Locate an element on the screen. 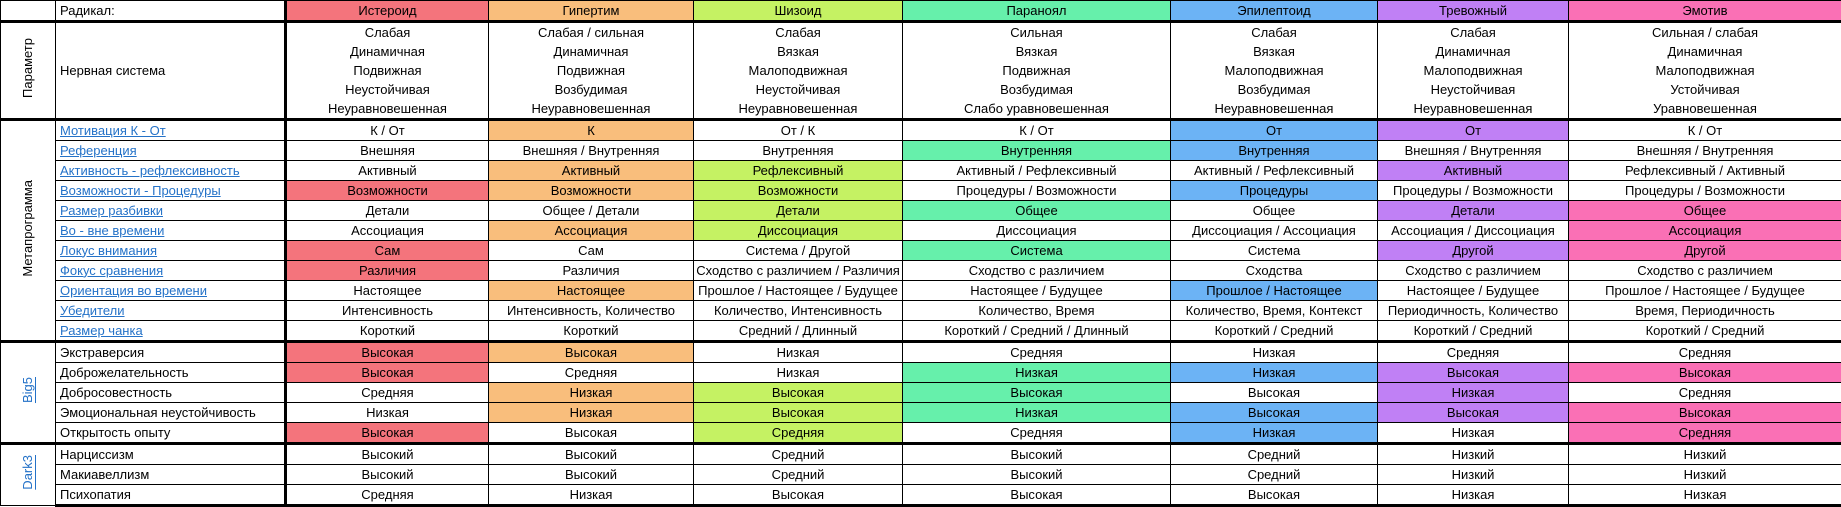 This screenshot has height=507, width=1841. nerve-line: Слабая is located at coordinates (1473, 32).